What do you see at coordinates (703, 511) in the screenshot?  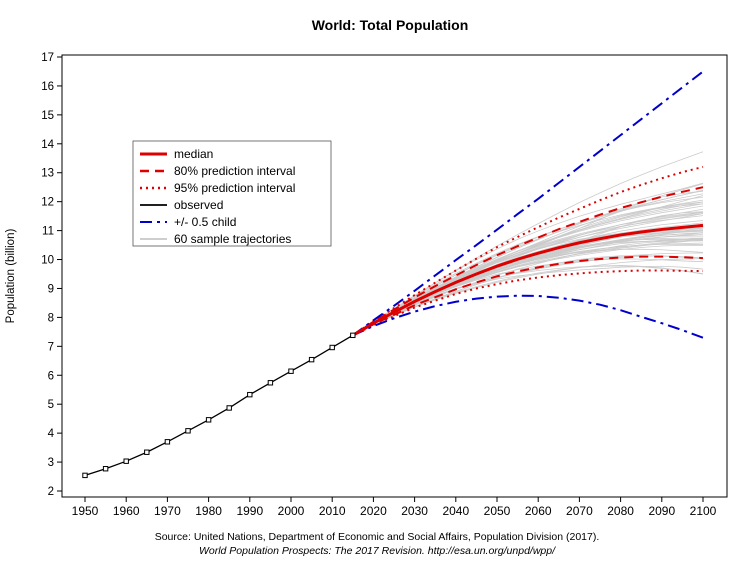 I see `x-tick-label: 2100` at bounding box center [703, 511].